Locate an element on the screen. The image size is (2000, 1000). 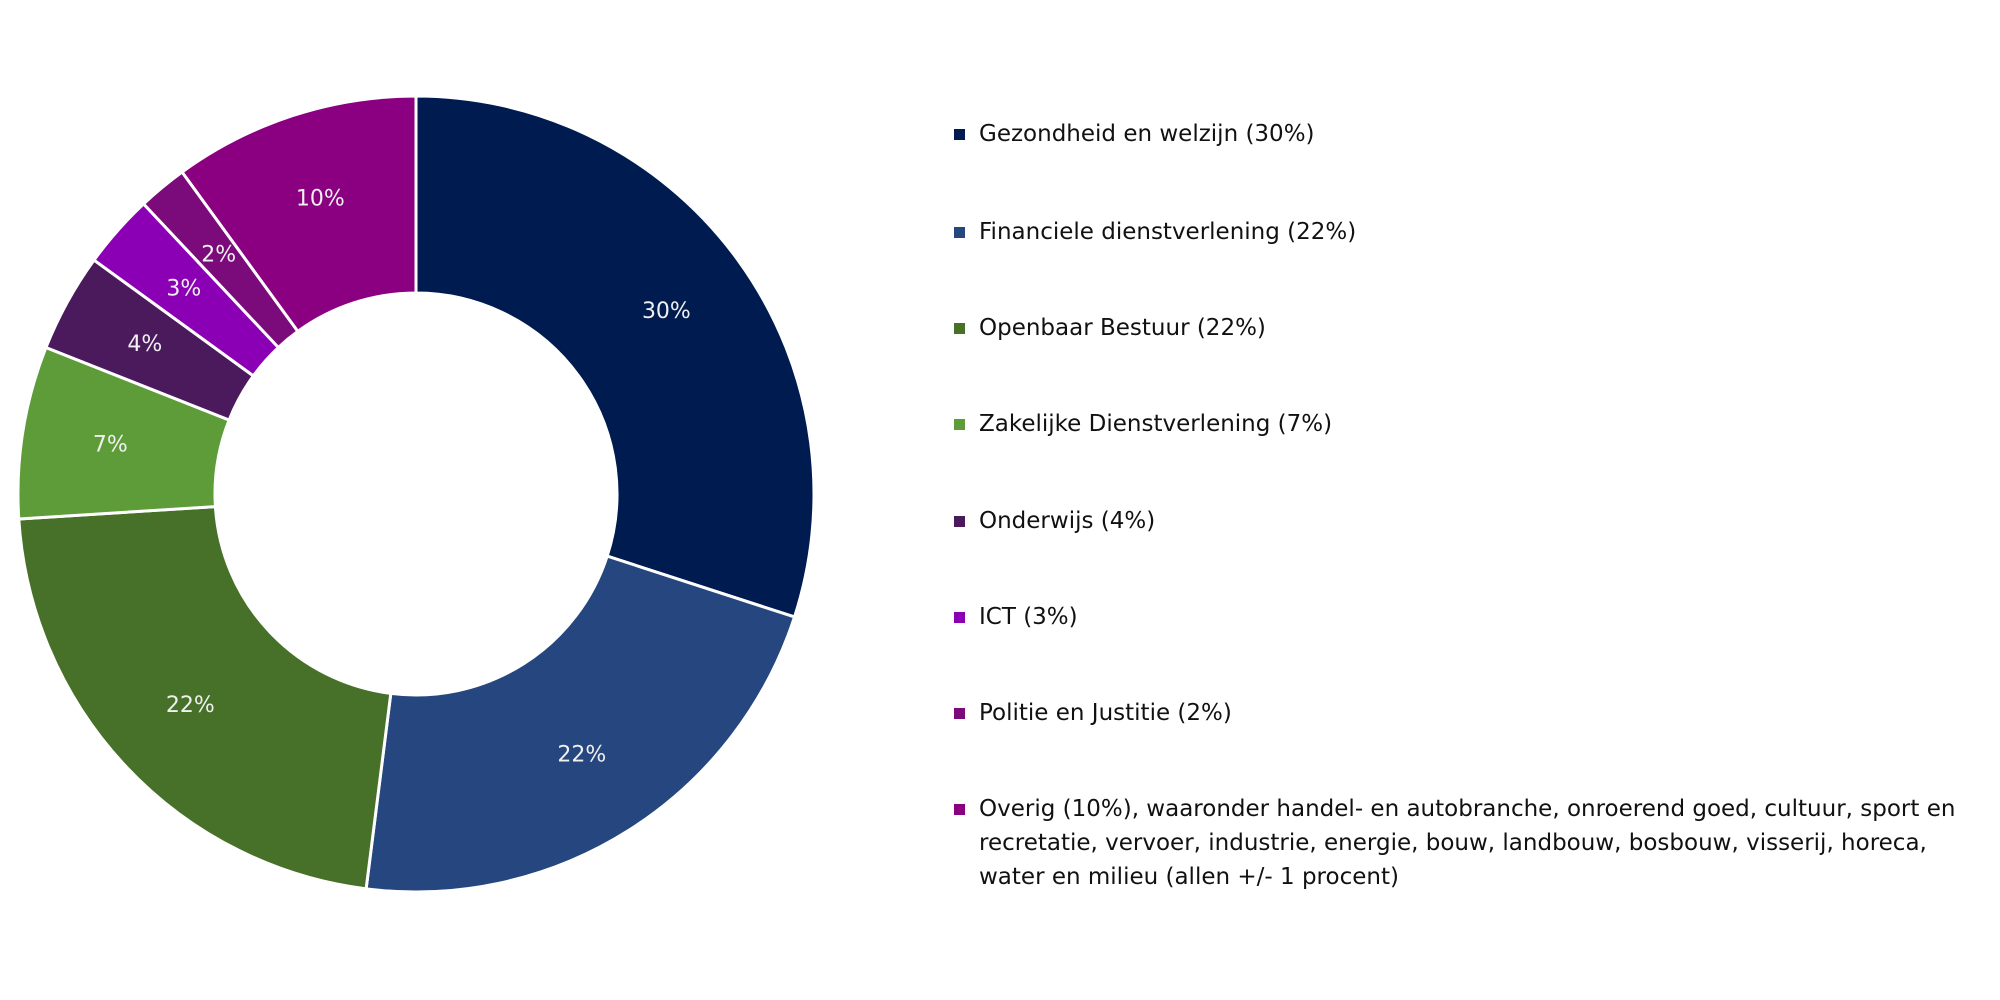
legend-item: ICT (3%) is located at coordinates (1470, 617).